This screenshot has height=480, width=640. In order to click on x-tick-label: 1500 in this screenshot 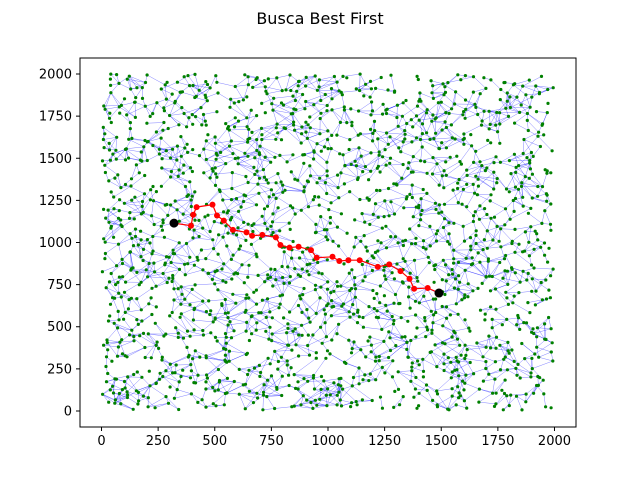, I will do `click(441, 441)`.